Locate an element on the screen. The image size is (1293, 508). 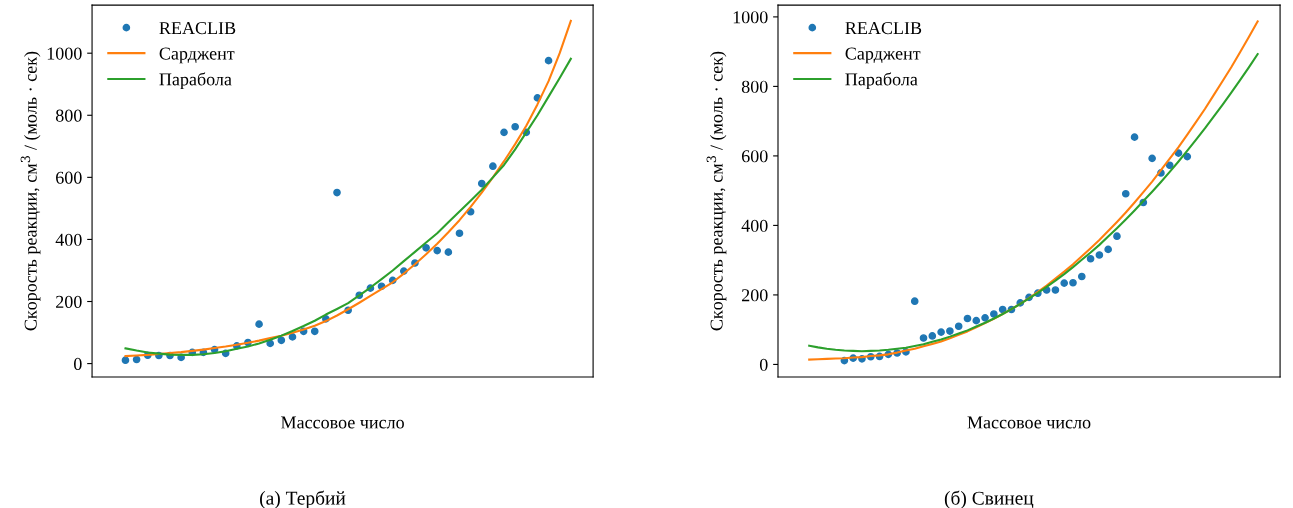
text: (б) Свинец is located at coordinates (989, 499).